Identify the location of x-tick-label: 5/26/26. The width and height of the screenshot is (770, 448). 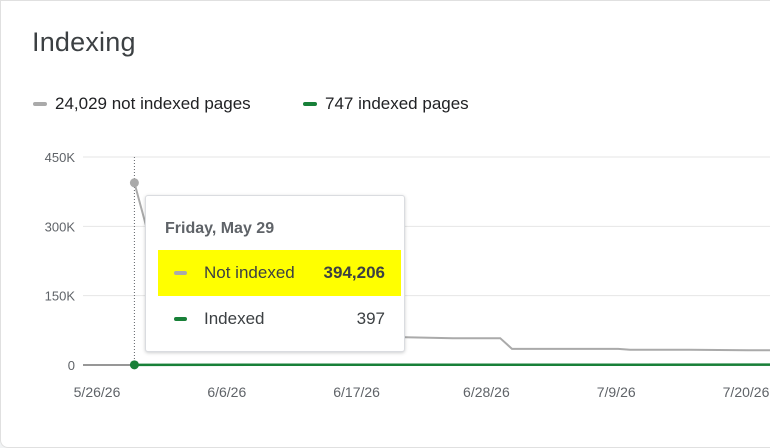
(97, 392).